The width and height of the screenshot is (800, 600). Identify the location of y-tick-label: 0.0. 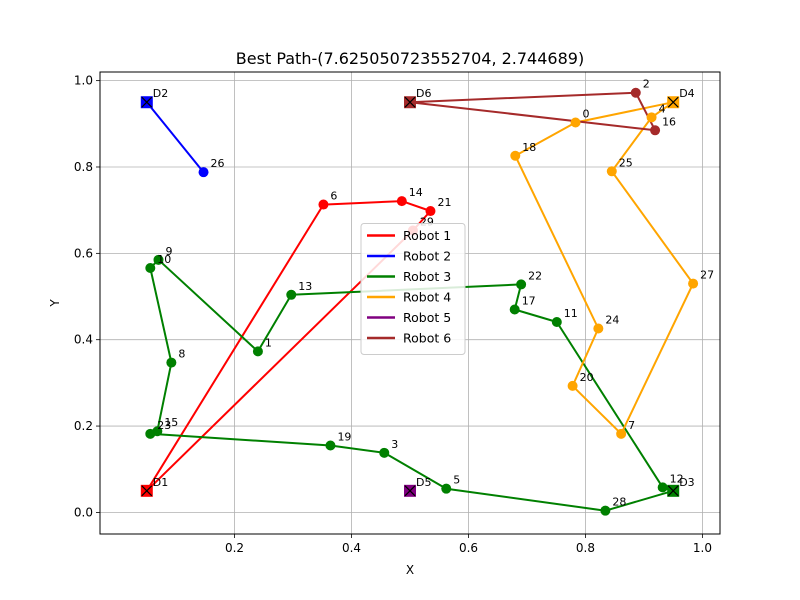
(83, 512).